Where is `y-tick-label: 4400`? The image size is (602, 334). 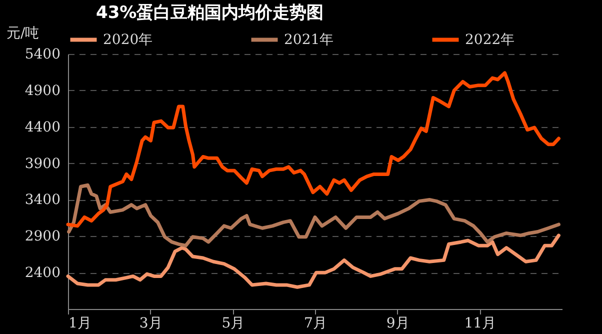 y-tick-label: 4400 is located at coordinates (42, 127).